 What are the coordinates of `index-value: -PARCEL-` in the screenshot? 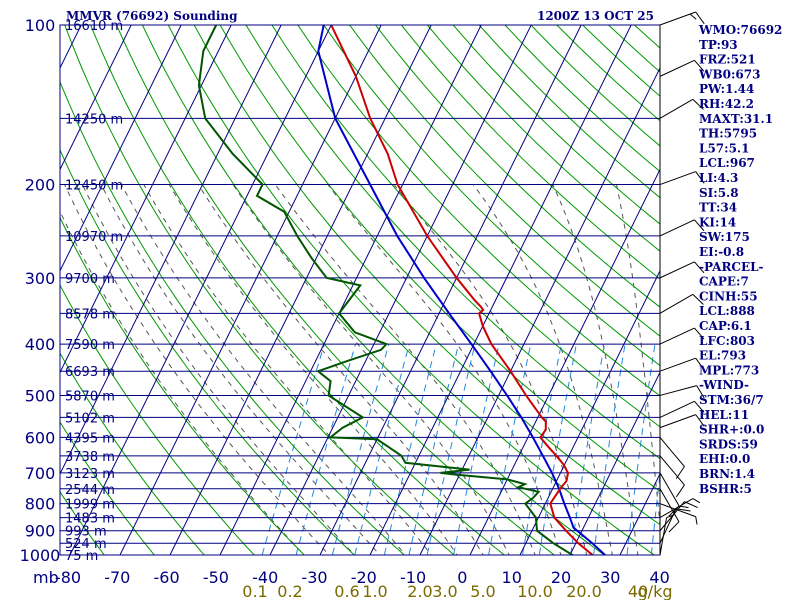 It's located at (731, 267).